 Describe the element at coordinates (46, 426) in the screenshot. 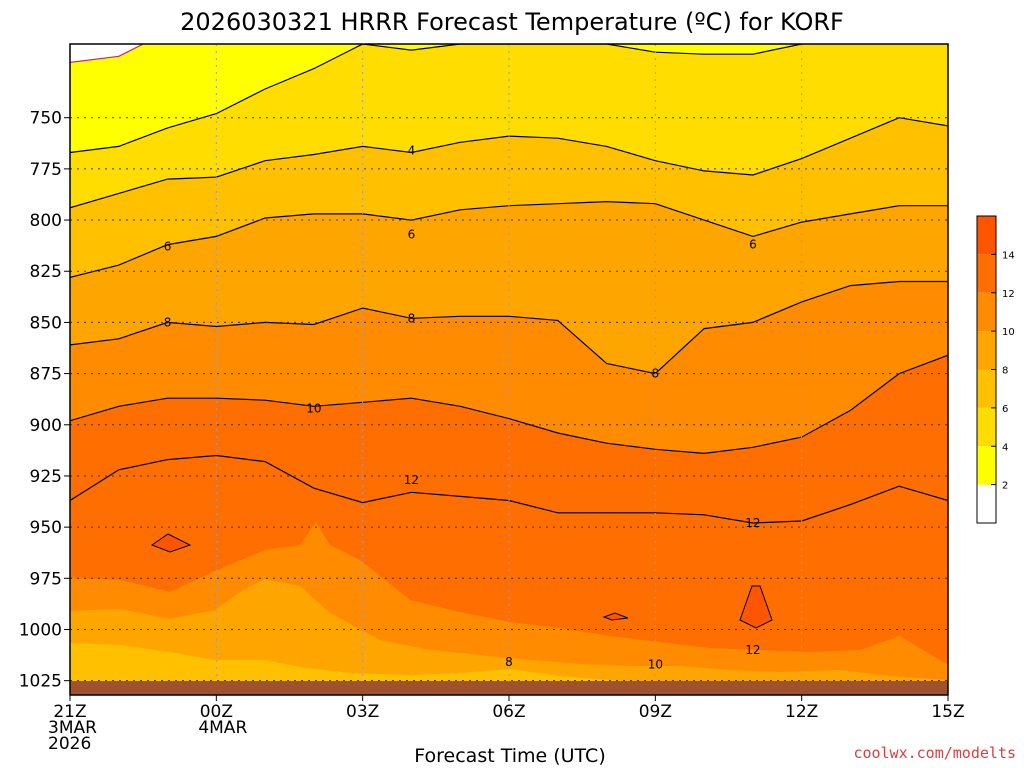

I see `y-tick-label: 900` at that location.